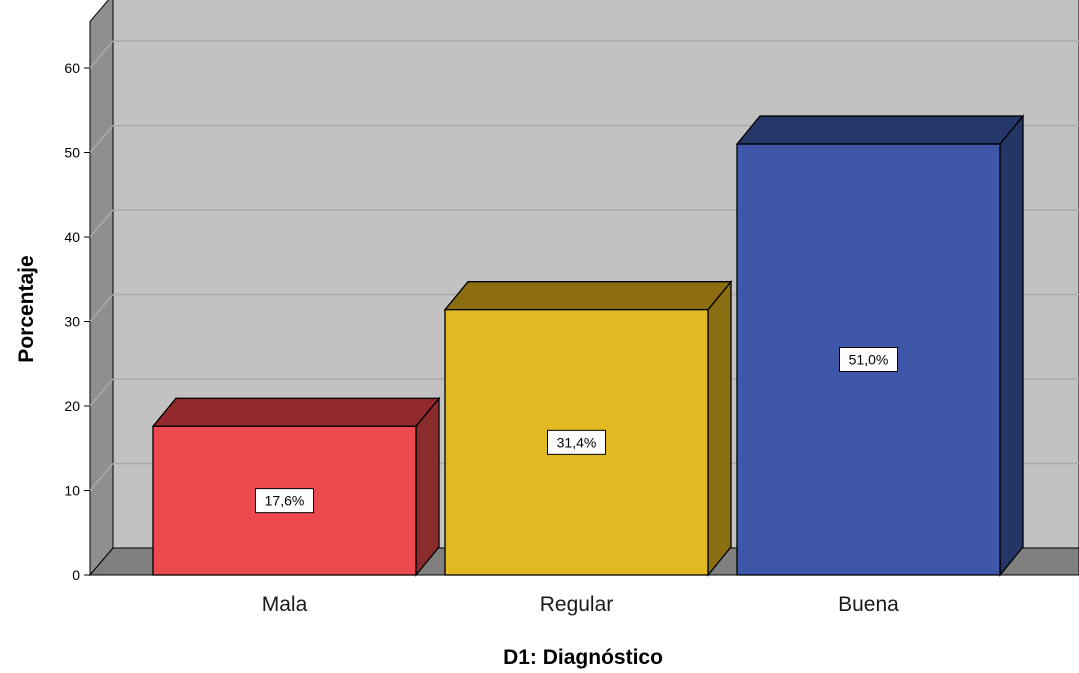 Image resolution: width=1079 pixels, height=673 pixels. I want to click on x-axis-tick-labels: Mala Regular Buena, so click(580, 604).